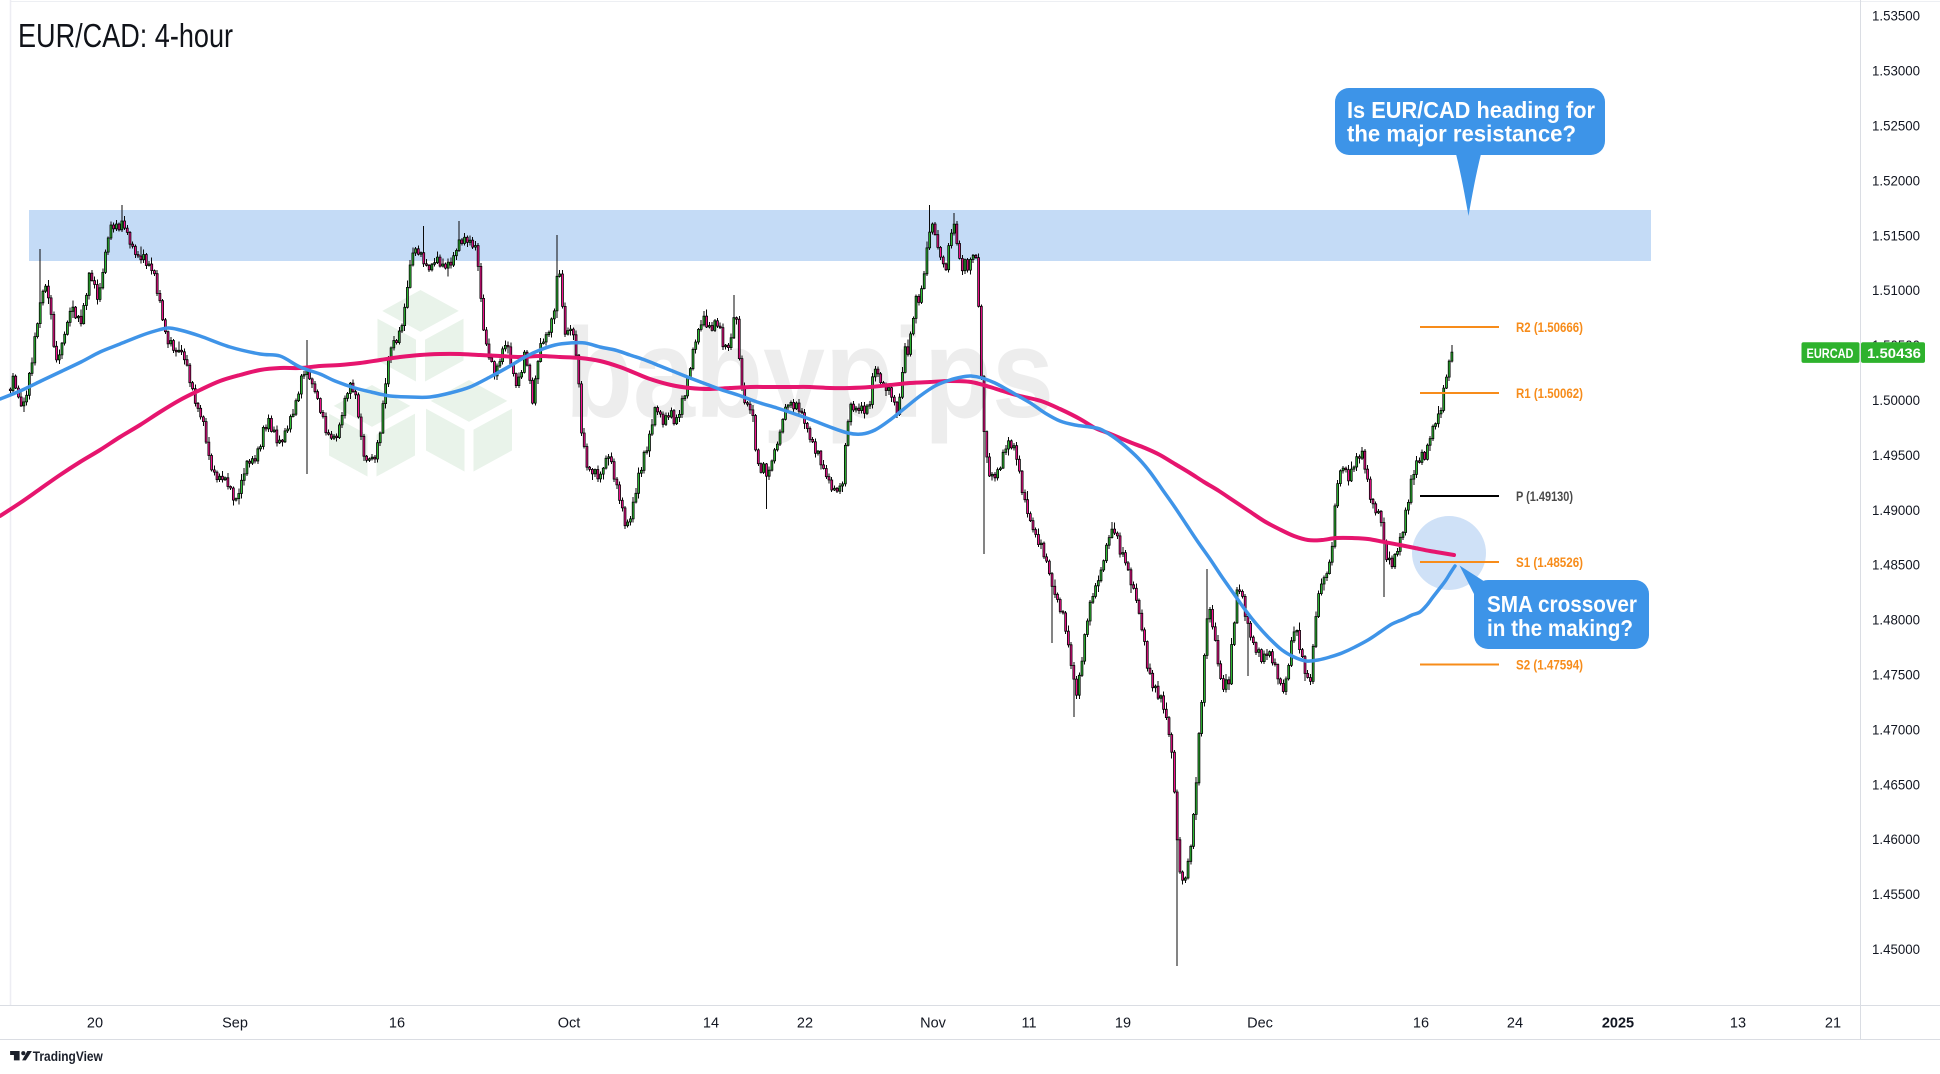 The image size is (1940, 1074). I want to click on svg-text: 21, so click(1833, 1024).